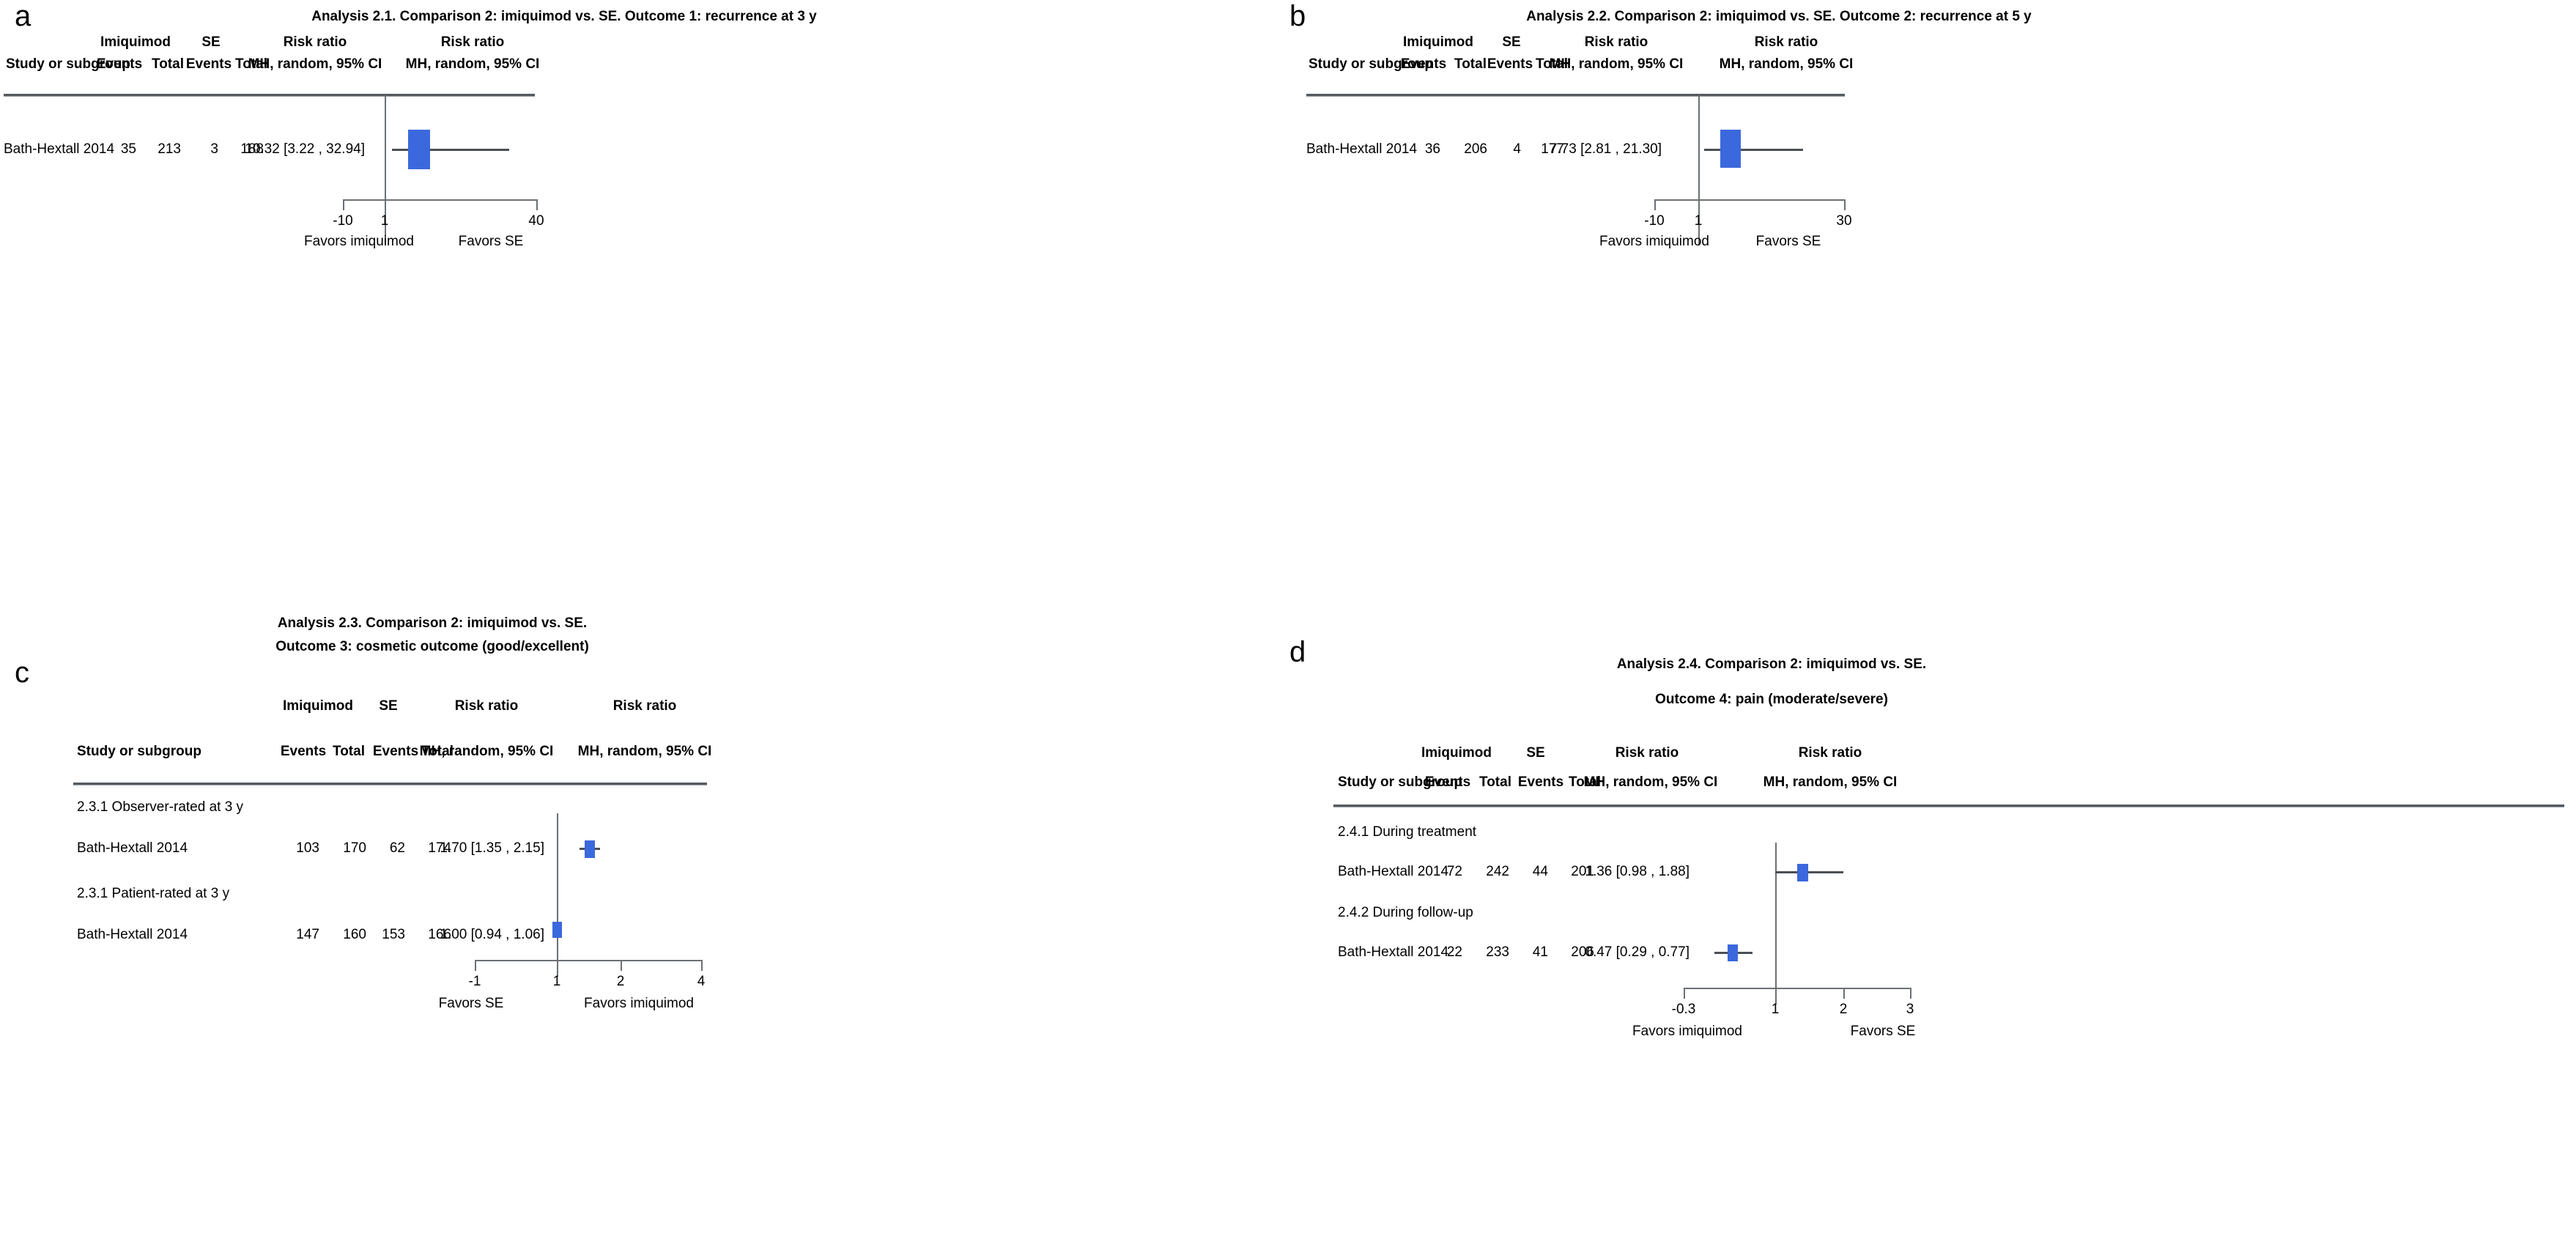 The height and width of the screenshot is (1250, 2576). What do you see at coordinates (359, 241) in the screenshot?
I see `panel-a-favors-left: Favors imiquimod` at bounding box center [359, 241].